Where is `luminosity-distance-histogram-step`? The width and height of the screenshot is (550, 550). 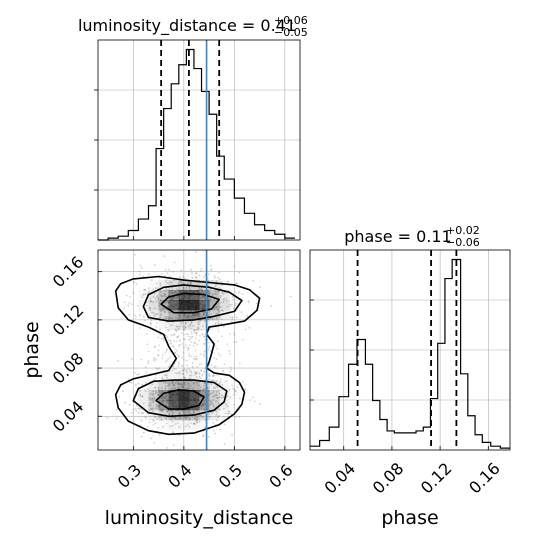
luminosity-distance-histogram-step is located at coordinates (196, 144).